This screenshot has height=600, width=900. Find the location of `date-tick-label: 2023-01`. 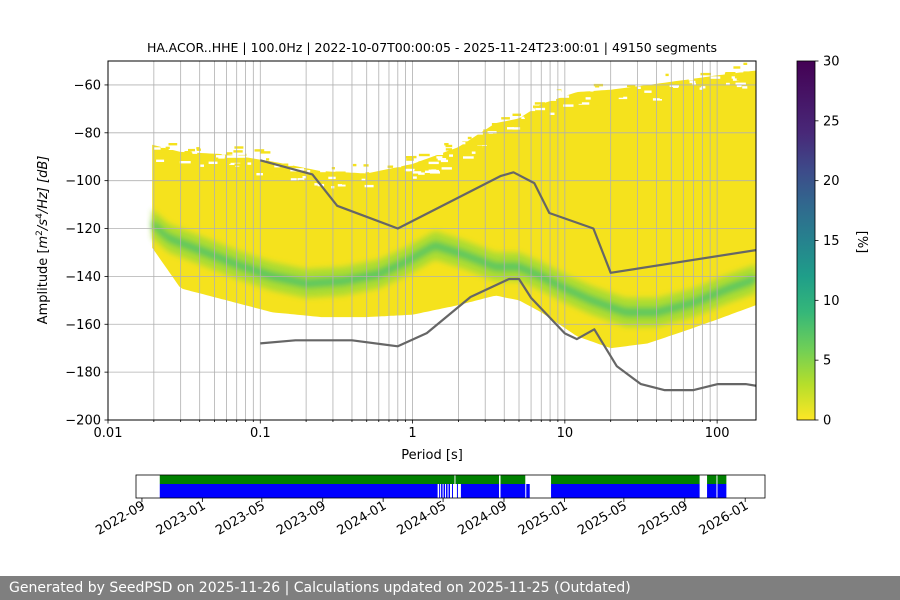

date-tick-label: 2023-01 is located at coordinates (181, 518).